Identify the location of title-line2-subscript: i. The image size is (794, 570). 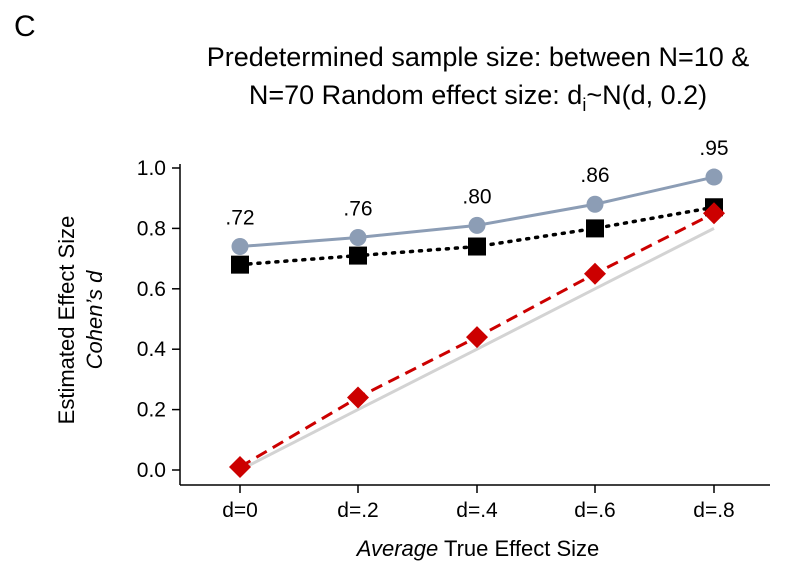
(584, 105).